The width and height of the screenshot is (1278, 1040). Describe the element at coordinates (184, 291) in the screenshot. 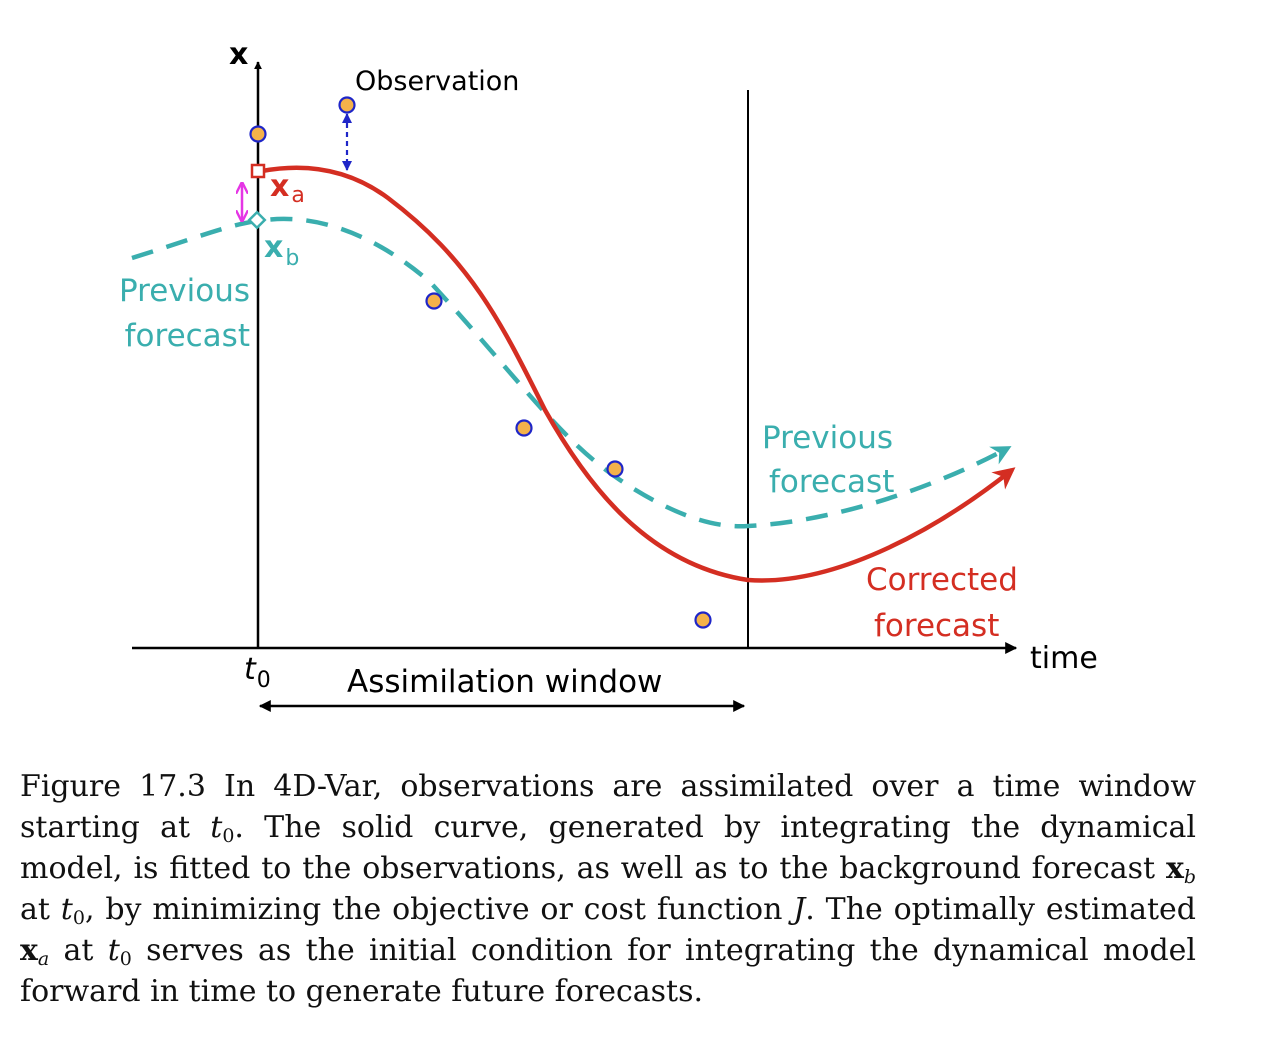

I see `previous-forecast-label-left: Previous` at that location.